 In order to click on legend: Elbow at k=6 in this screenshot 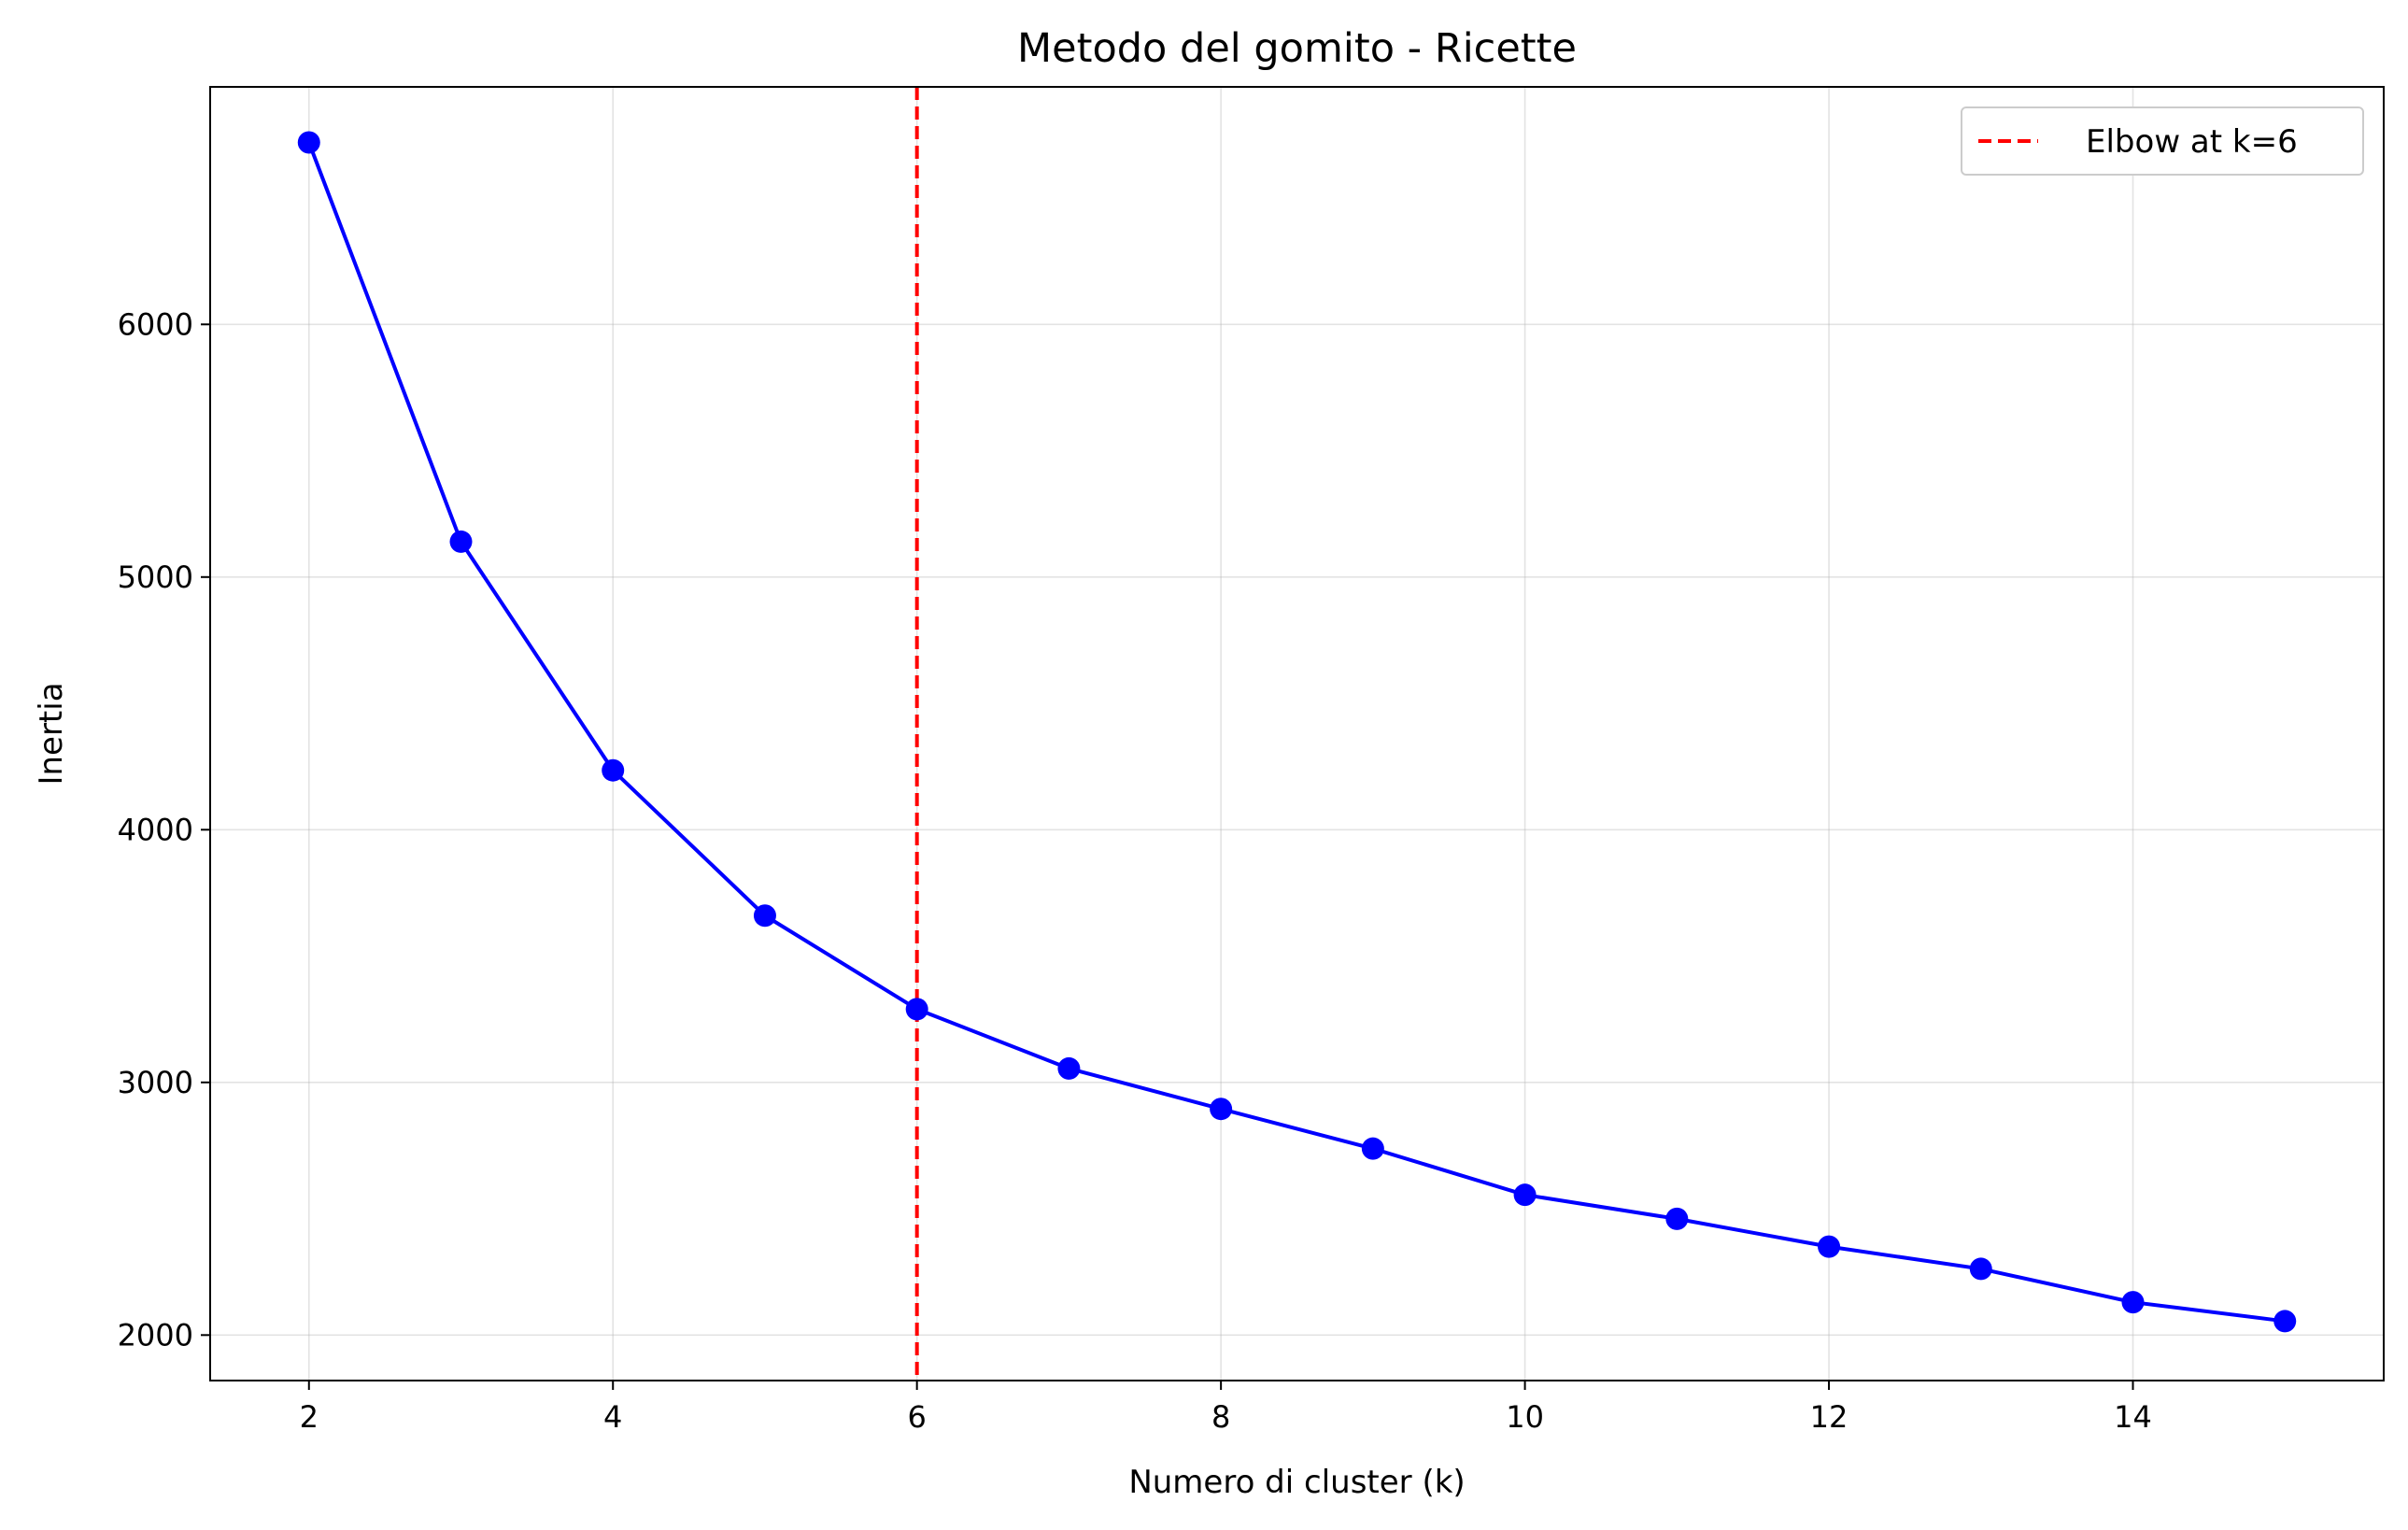, I will do `click(2162, 141)`.